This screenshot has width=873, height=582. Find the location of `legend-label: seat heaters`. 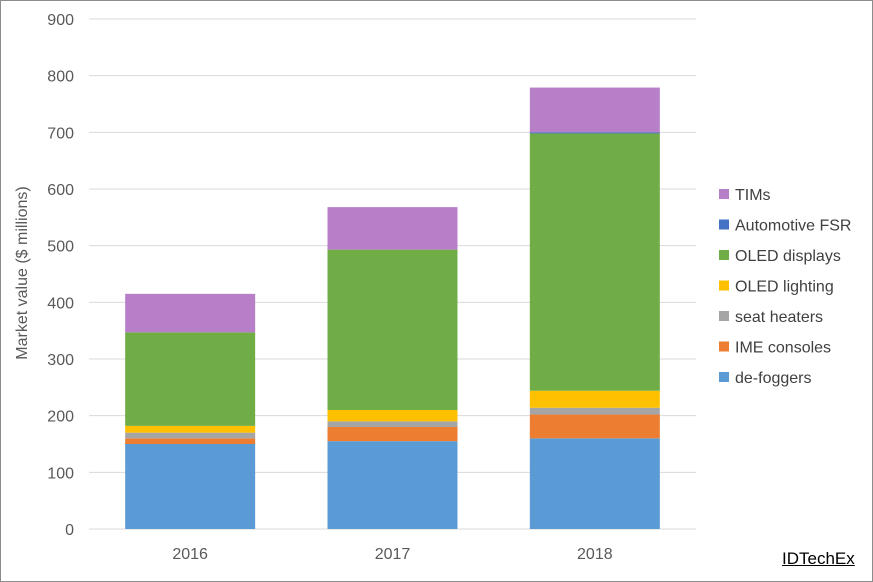

legend-label: seat heaters is located at coordinates (779, 317).